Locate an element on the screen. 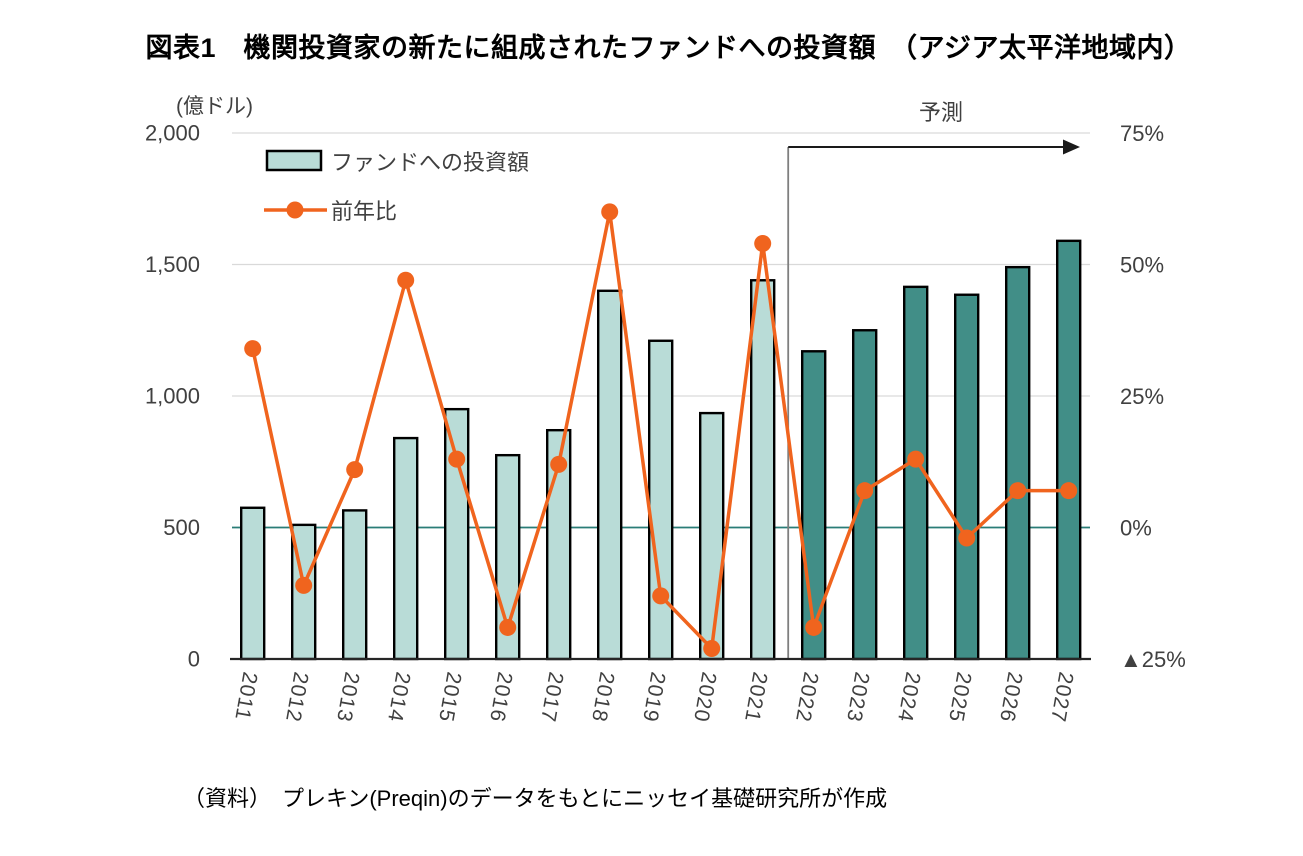  yoy-marker-2024 is located at coordinates (916, 459).